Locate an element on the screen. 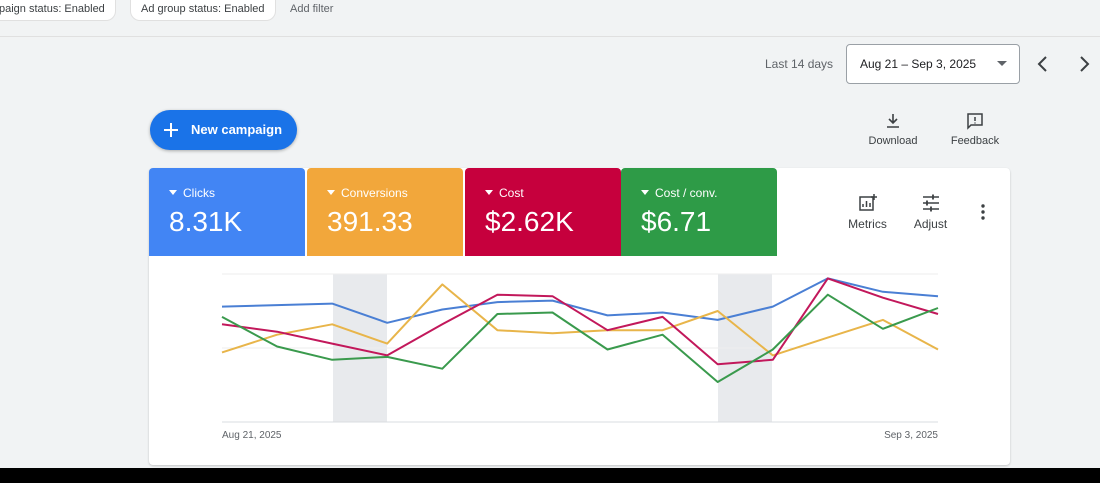 The width and height of the screenshot is (1100, 483). dropdown-arrow is located at coordinates (1002, 63).